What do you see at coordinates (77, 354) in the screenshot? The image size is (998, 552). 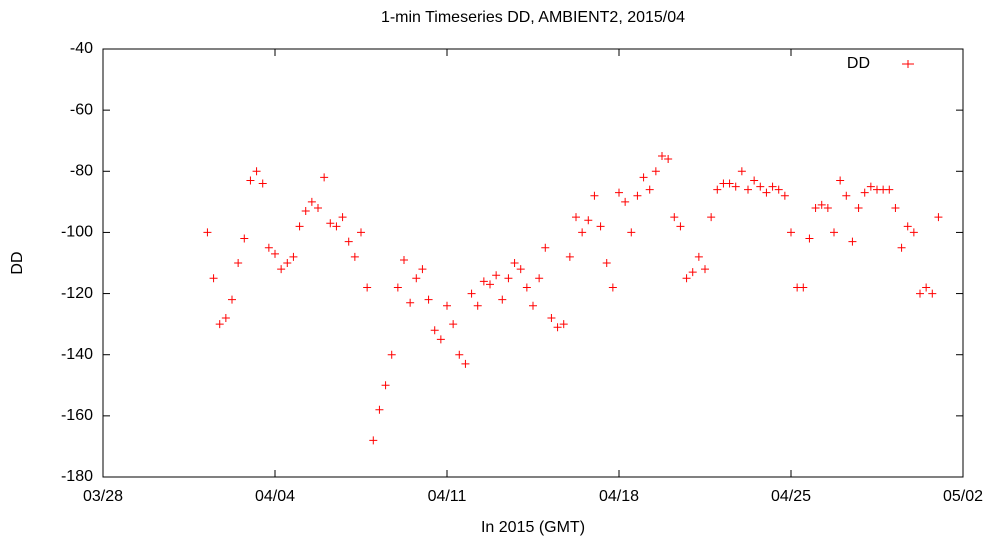 I see `y-tick-label: -140` at bounding box center [77, 354].